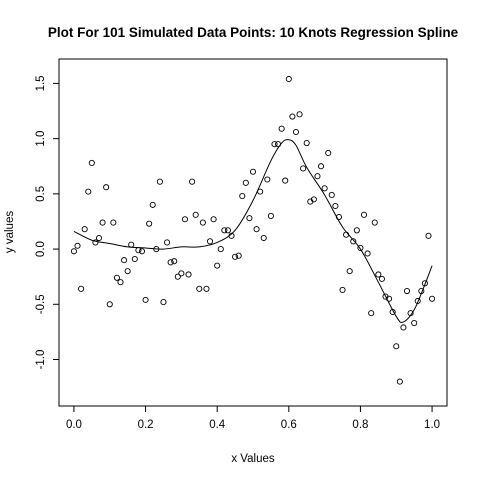  I want to click on x-tick-label: 1.0, so click(432, 425).